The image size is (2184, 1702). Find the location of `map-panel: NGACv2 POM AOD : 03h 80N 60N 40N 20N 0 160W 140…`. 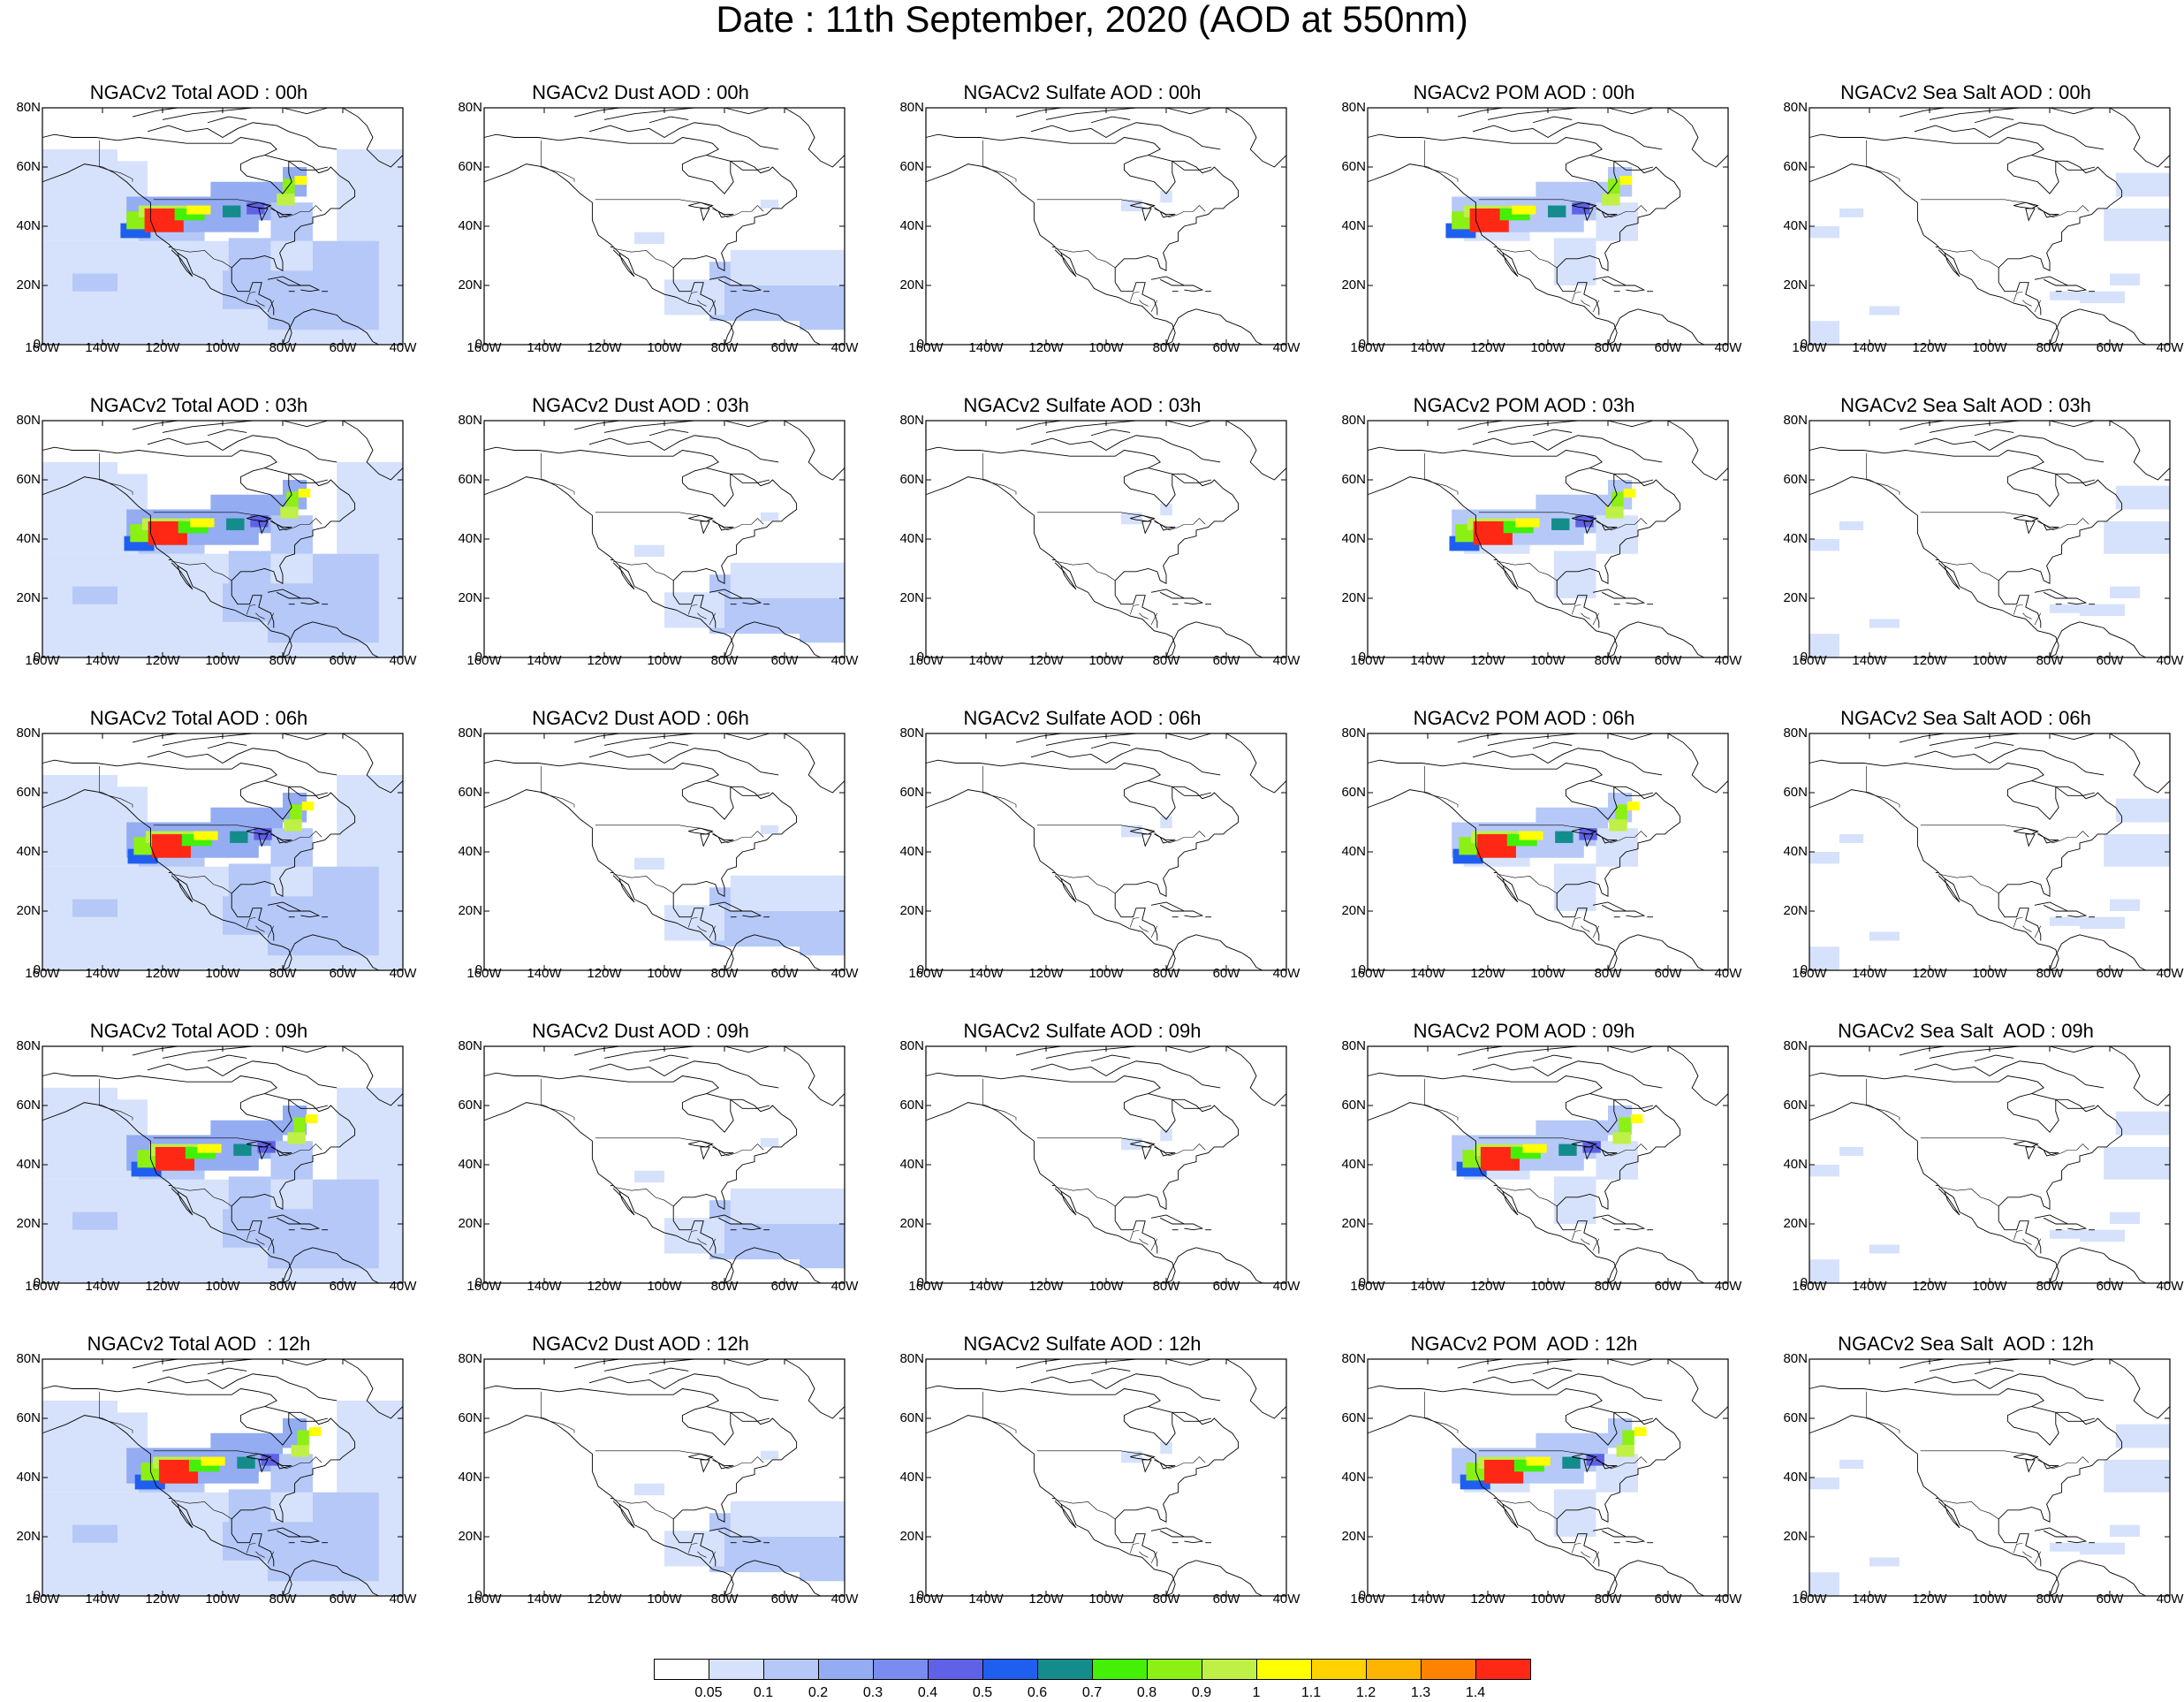

map-panel: NGACv2 POM AOD : 03h 80N 60N 40N 20N 0 160W 140… is located at coordinates (1534, 538).